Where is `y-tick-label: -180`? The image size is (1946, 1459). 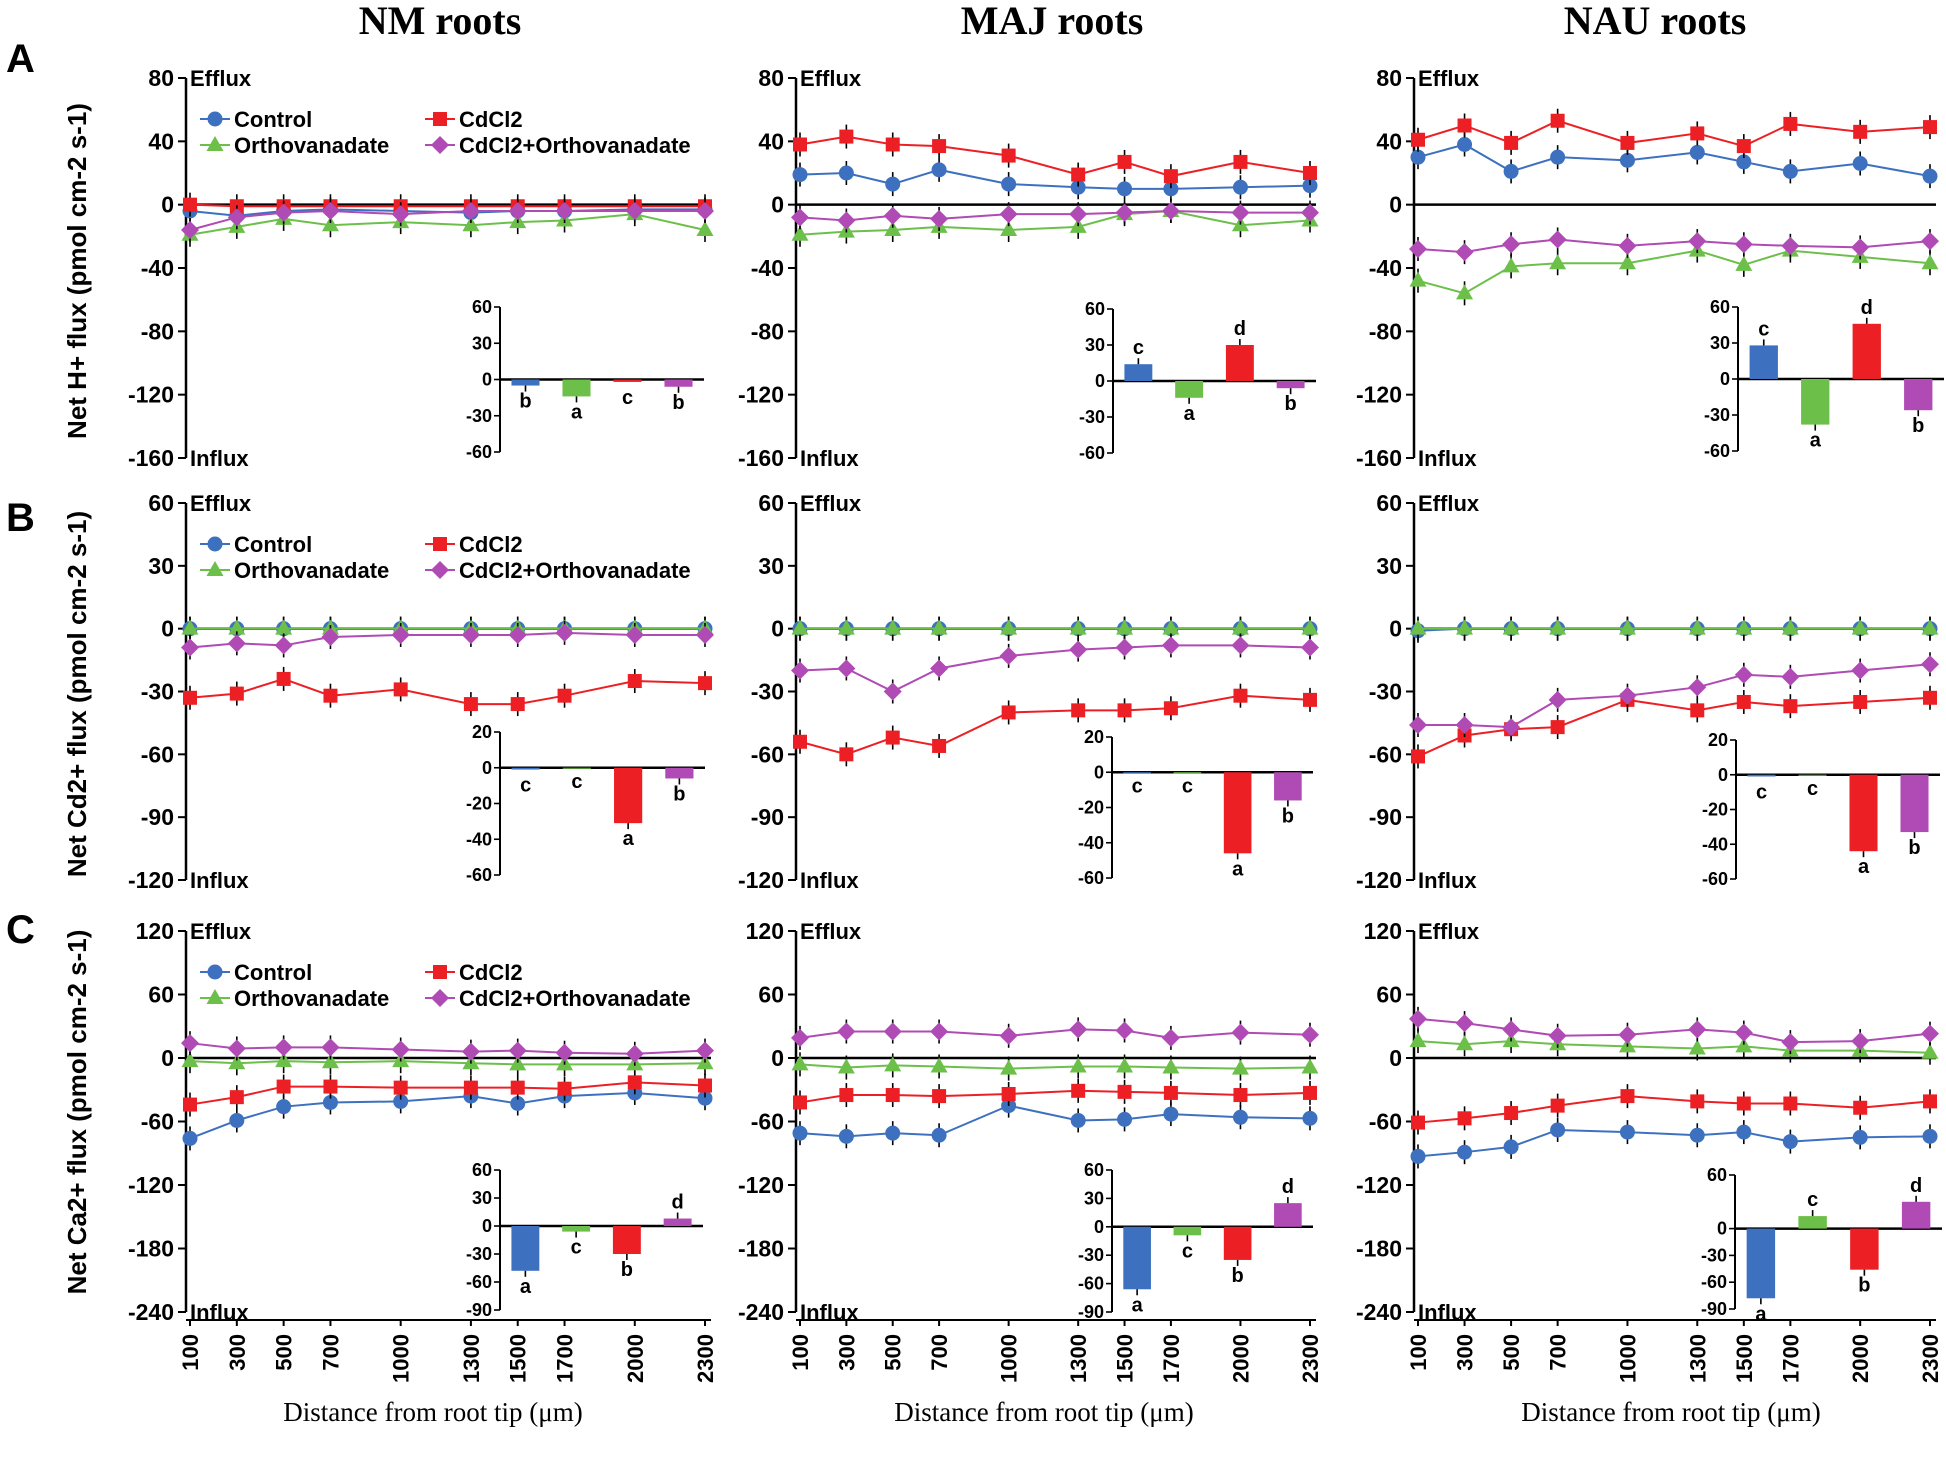
y-tick-label: -180 is located at coordinates (761, 1249).